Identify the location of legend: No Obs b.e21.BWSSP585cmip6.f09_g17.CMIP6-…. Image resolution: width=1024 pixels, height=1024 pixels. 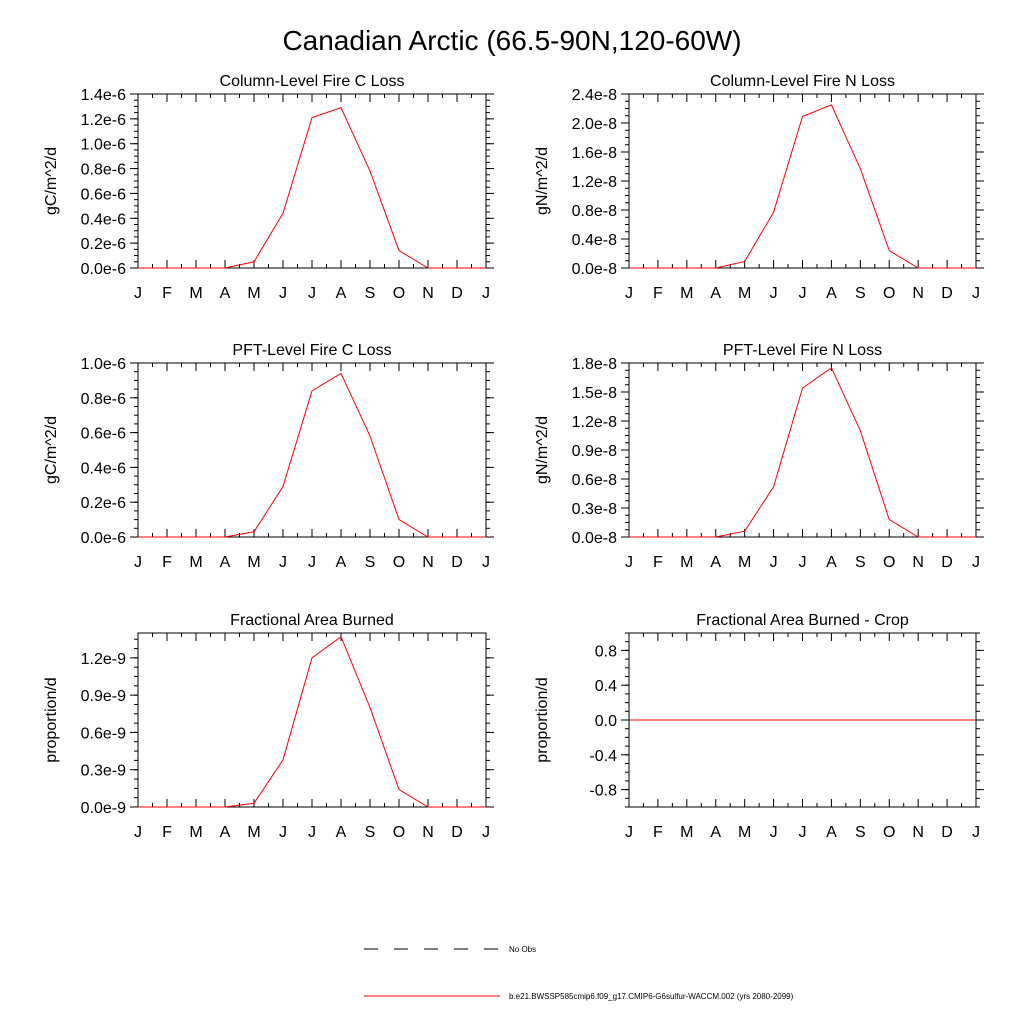
(579, 973).